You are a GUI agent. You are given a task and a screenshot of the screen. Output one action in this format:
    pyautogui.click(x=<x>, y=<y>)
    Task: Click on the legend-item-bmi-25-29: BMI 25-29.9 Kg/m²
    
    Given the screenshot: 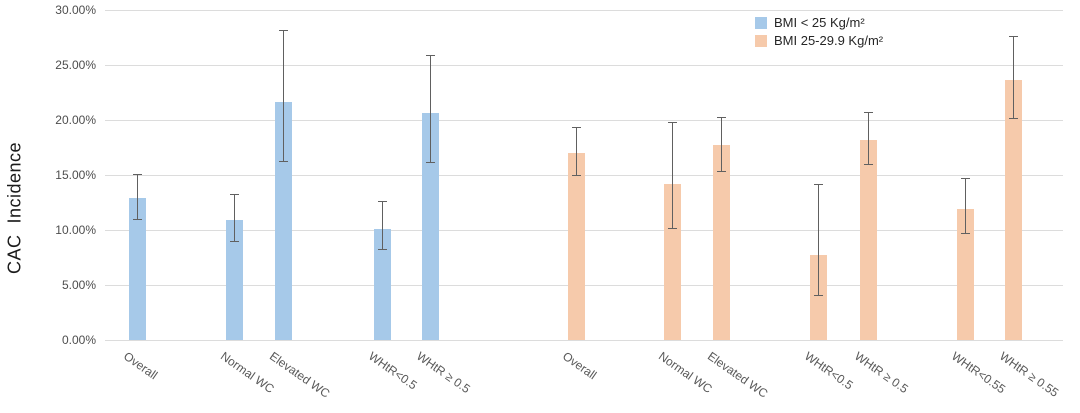 What is the action you would take?
    pyautogui.click(x=819, y=40)
    